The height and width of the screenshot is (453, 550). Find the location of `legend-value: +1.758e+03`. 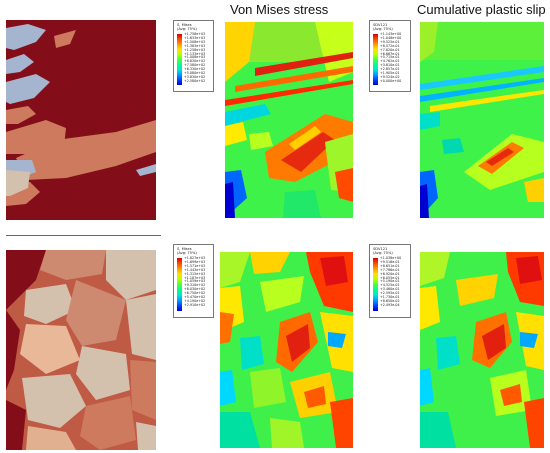

legend-value: +1.758e+03 is located at coordinates (195, 34).